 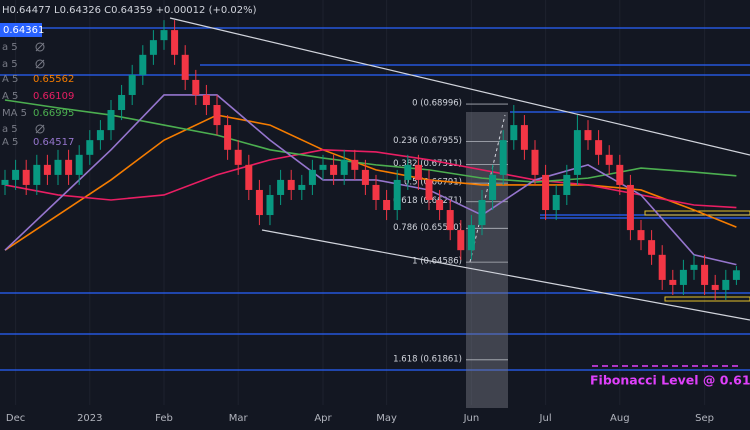 I want to click on x-axis: Dec 2023 Feb Mar Apr May Jun Jul Aug Sep, so click(x=360, y=418).